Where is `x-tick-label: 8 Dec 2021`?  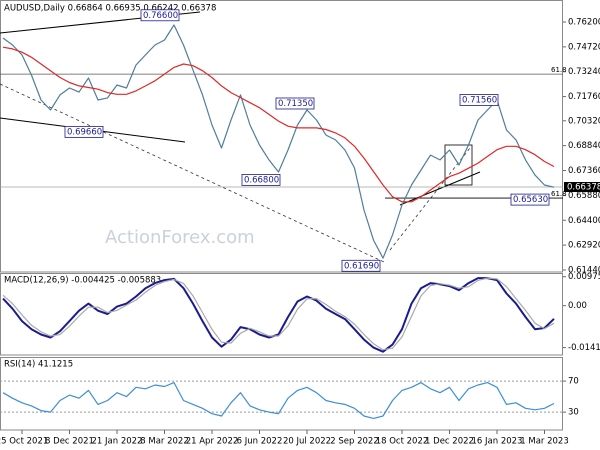
x-tick-label: 8 Dec 2021 is located at coordinates (69, 442).